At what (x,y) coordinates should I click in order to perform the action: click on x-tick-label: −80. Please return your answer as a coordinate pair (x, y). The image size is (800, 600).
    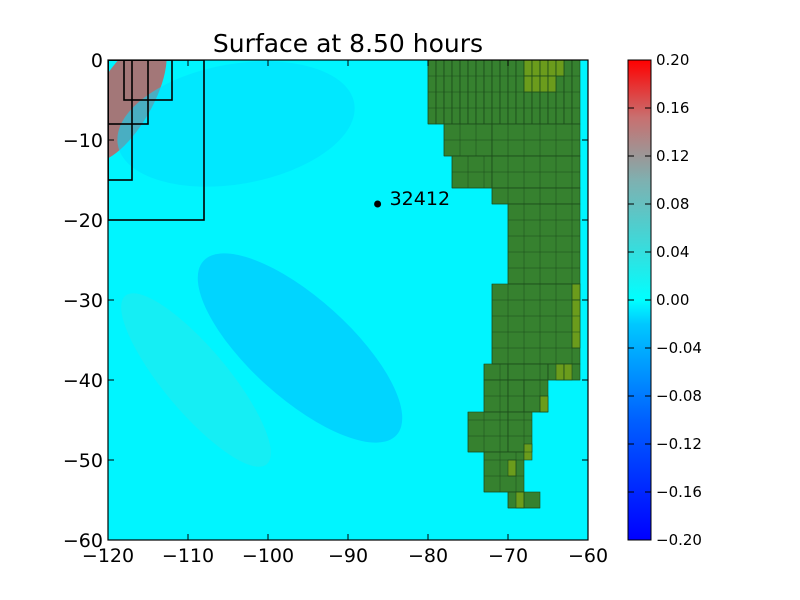
    Looking at the image, I should click on (428, 556).